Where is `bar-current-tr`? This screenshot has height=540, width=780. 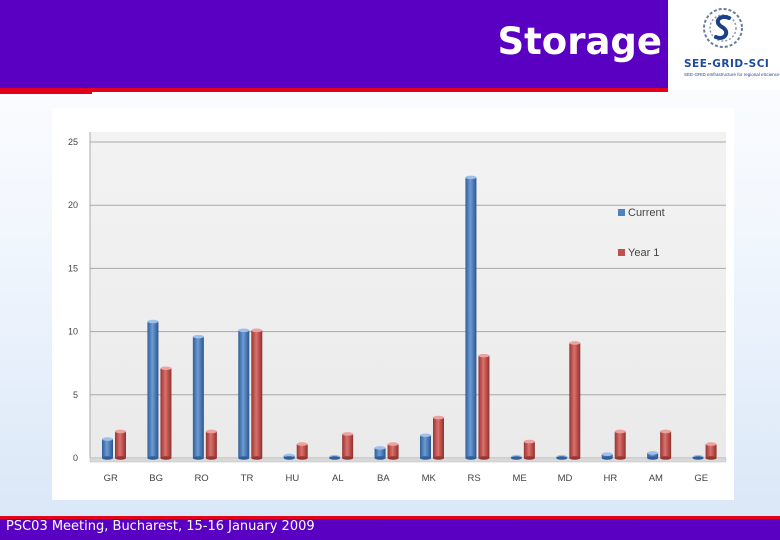 bar-current-tr is located at coordinates (244, 394).